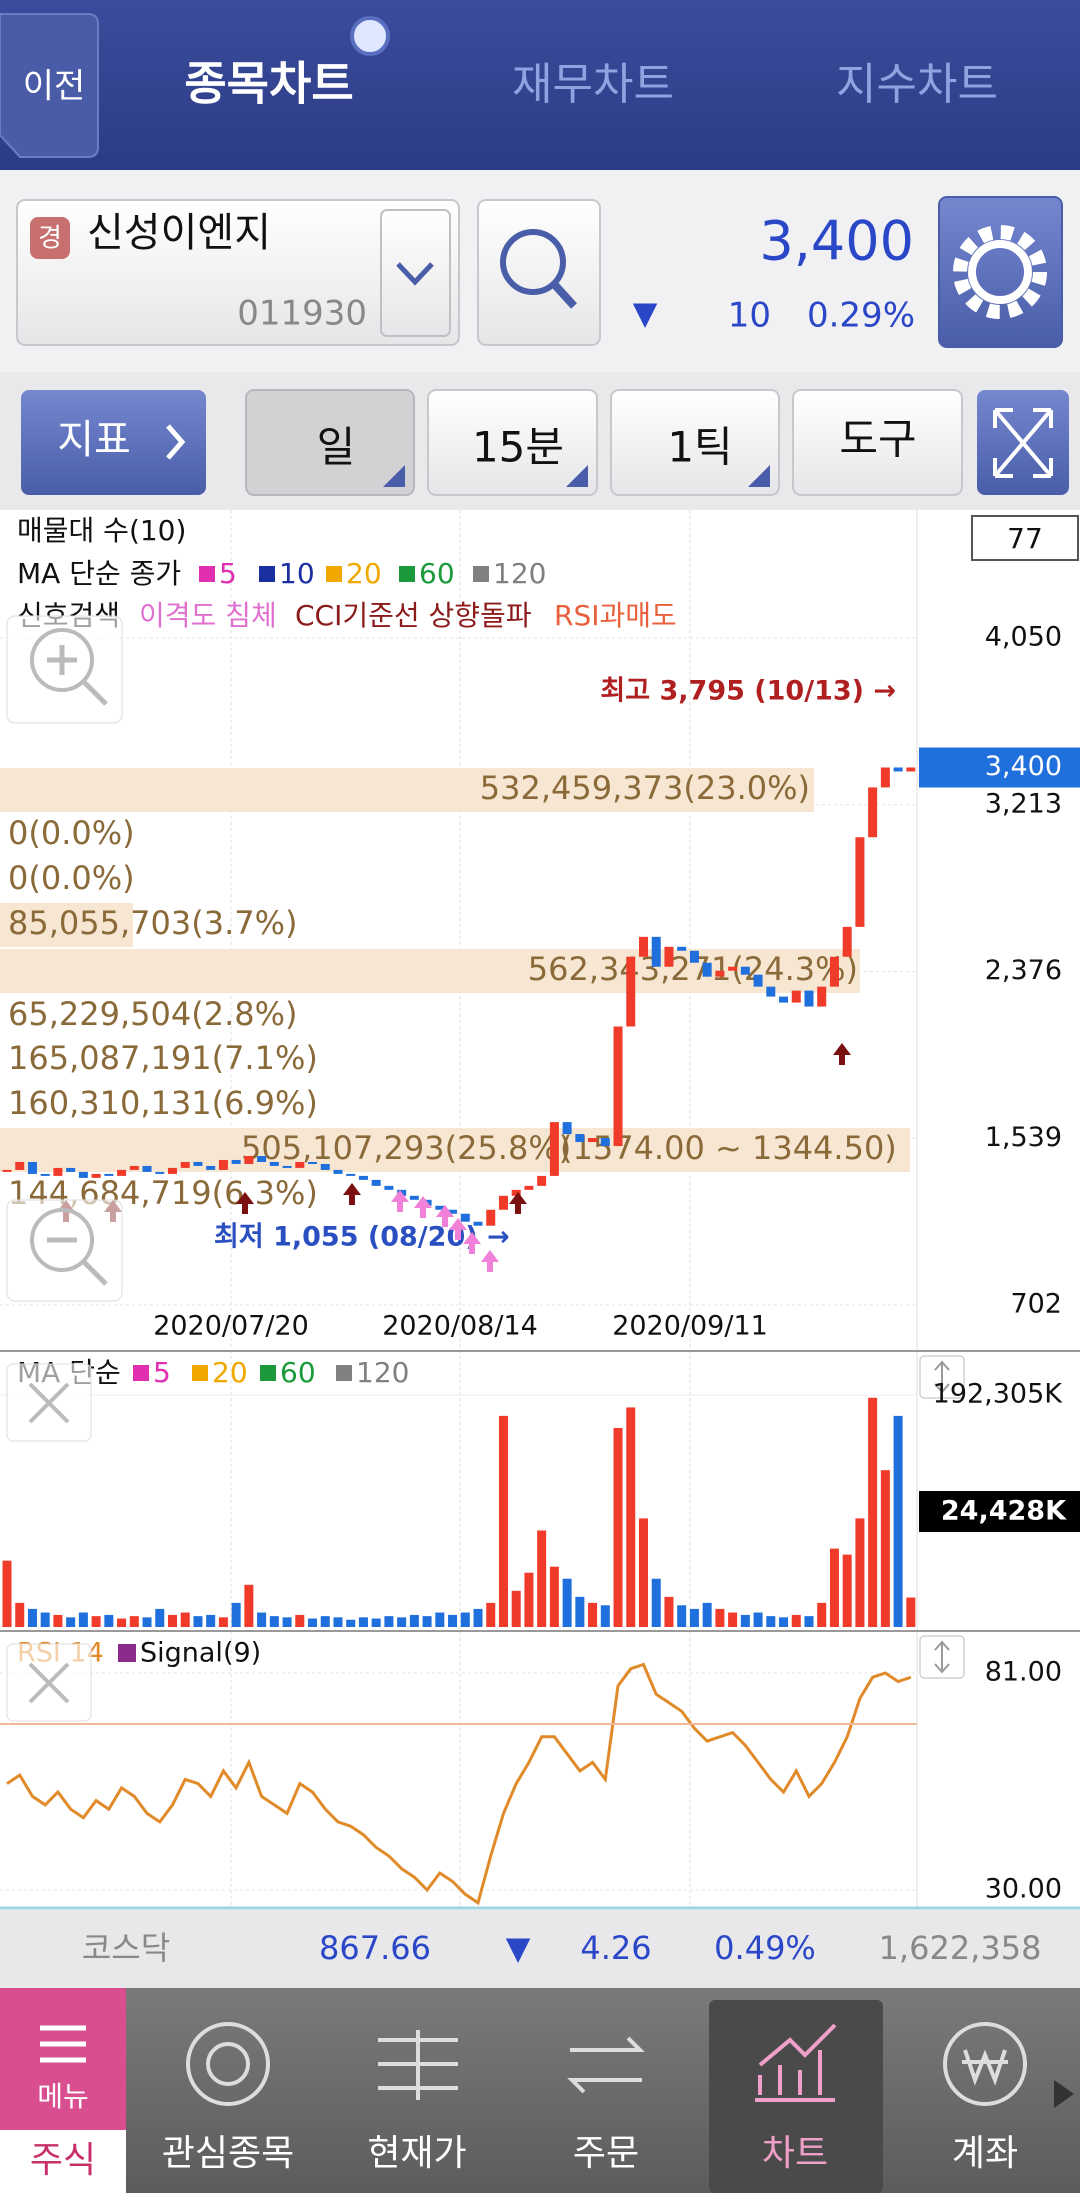 The width and height of the screenshot is (1080, 2193). What do you see at coordinates (1064, 2094) in the screenshot?
I see `nav-more` at bounding box center [1064, 2094].